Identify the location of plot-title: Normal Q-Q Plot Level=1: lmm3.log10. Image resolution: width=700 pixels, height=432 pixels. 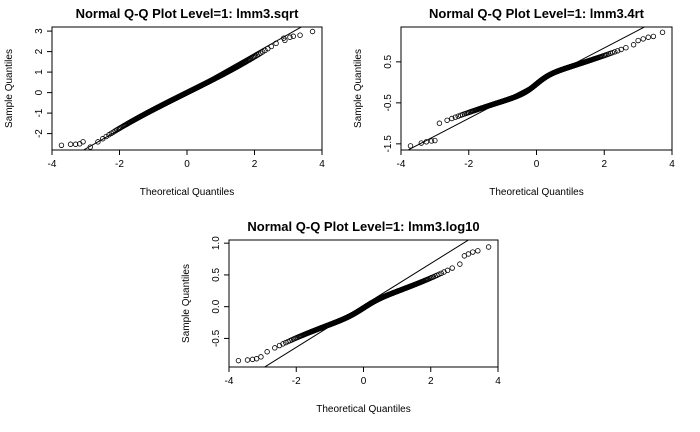
(363, 226).